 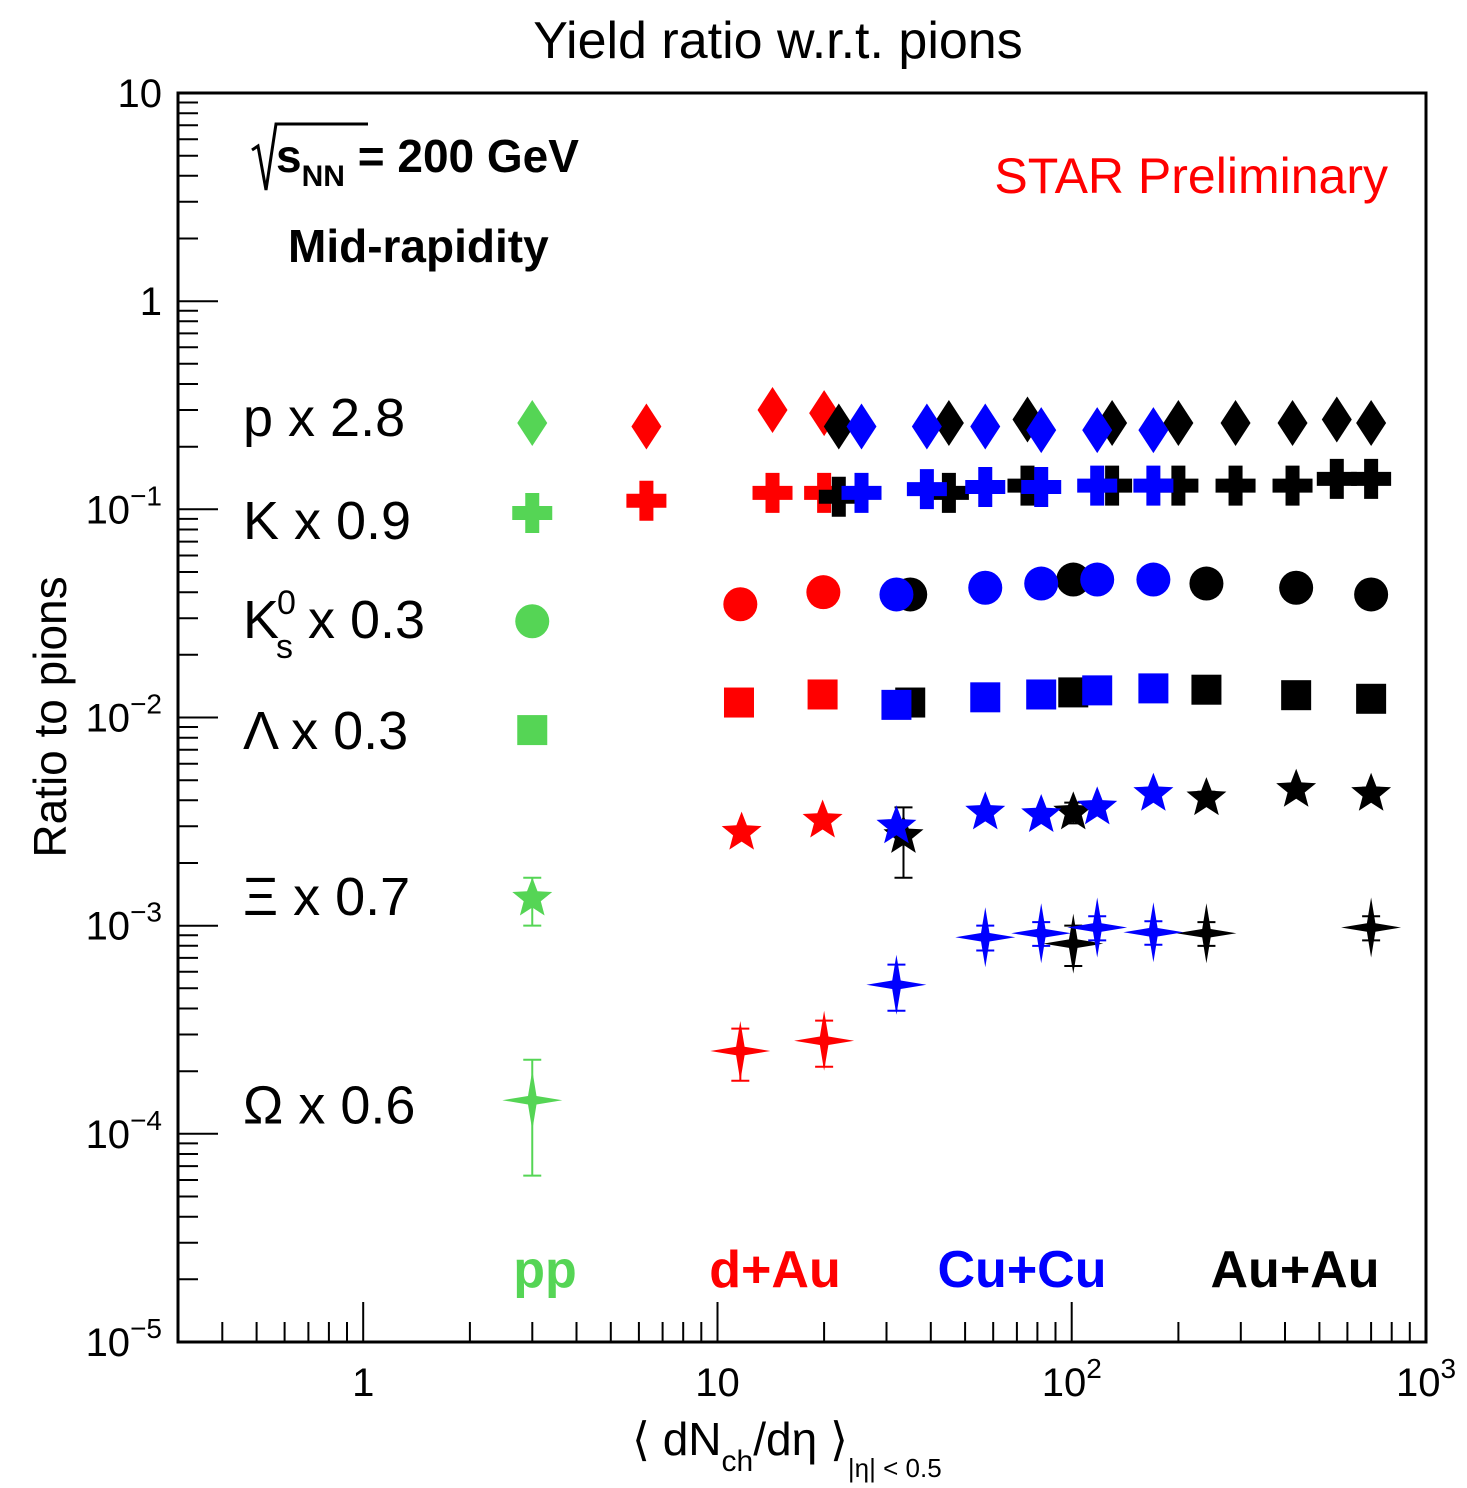 What do you see at coordinates (1072, 1379) in the screenshot?
I see `x-tick-label: 10²` at bounding box center [1072, 1379].